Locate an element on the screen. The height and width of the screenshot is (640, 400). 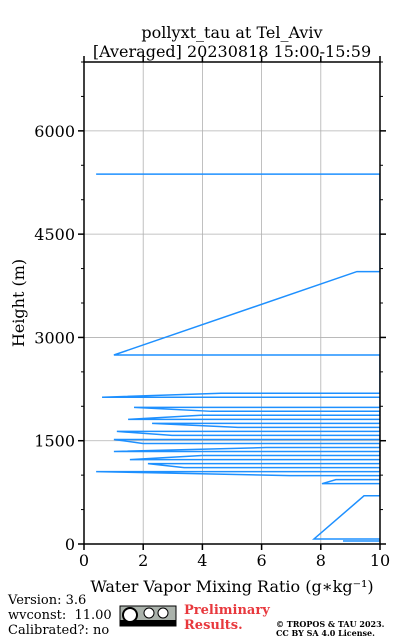
x-tick-label: 8 is located at coordinates (321, 560).